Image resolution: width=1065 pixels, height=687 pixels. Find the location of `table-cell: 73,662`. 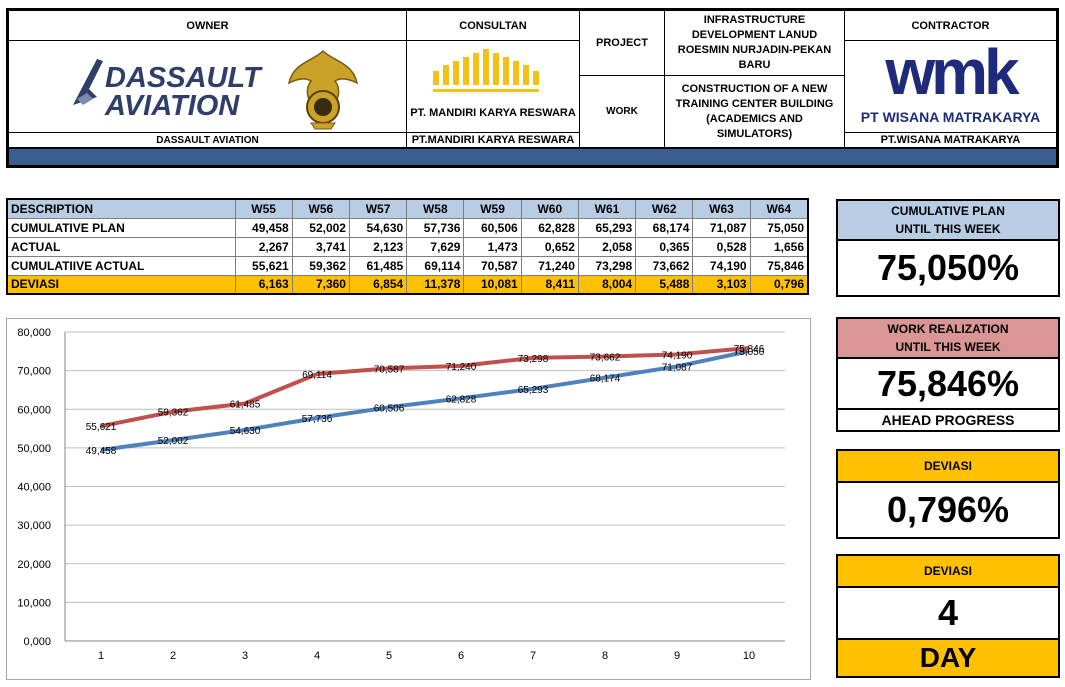

table-cell: 73,662 is located at coordinates (664, 265).